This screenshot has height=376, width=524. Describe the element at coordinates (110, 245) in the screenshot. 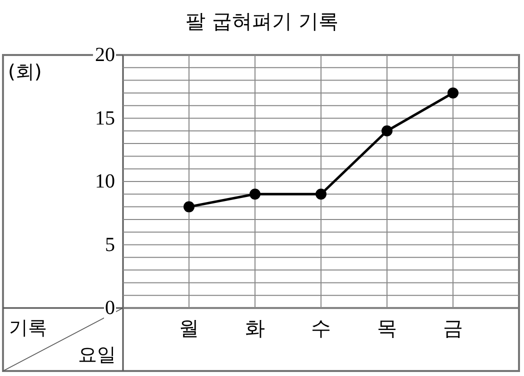

I see `y-tick-label: 5` at that location.